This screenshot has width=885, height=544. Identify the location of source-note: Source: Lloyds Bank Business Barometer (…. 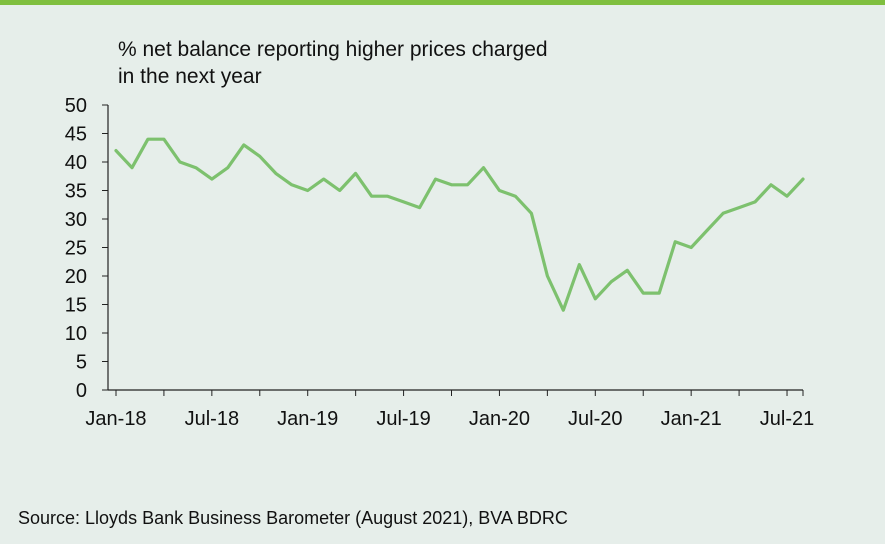
(293, 518).